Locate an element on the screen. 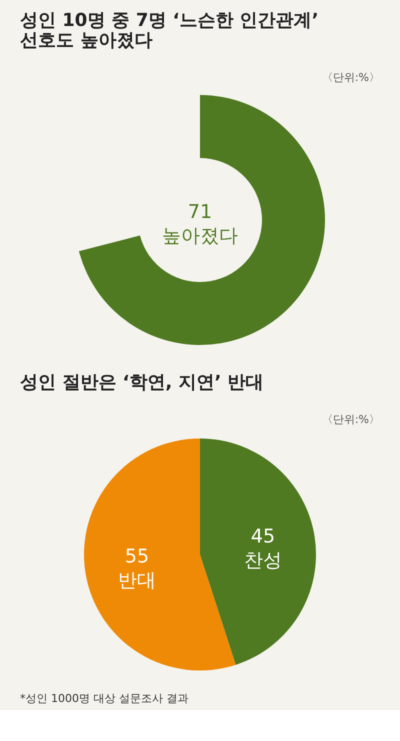 The image size is (400, 741). data-label: 71 is located at coordinates (200, 212).